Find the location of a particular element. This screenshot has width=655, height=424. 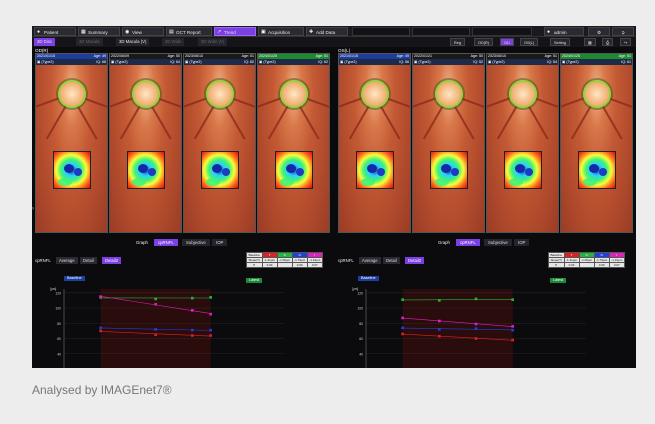

layout-icon: ▦ is located at coordinates (590, 43).